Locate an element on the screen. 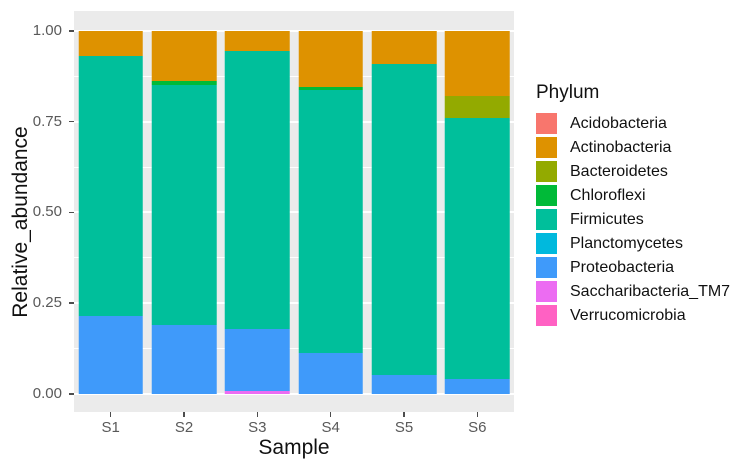 Image resolution: width=737 pixels, height=468 pixels. legend-label: Verrucomicrobia is located at coordinates (628, 315).